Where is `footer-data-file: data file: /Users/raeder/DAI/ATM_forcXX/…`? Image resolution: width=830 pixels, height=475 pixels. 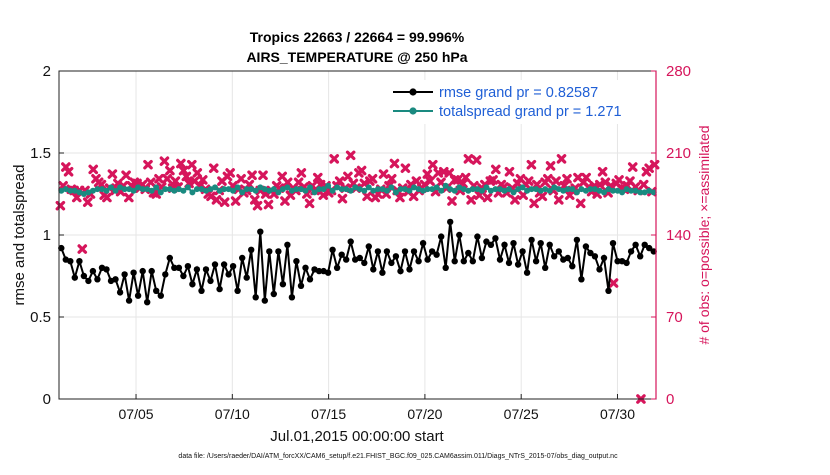
footer-data-file: data file: /Users/raeder/DAI/ATM_forcXX/… is located at coordinates (398, 456).